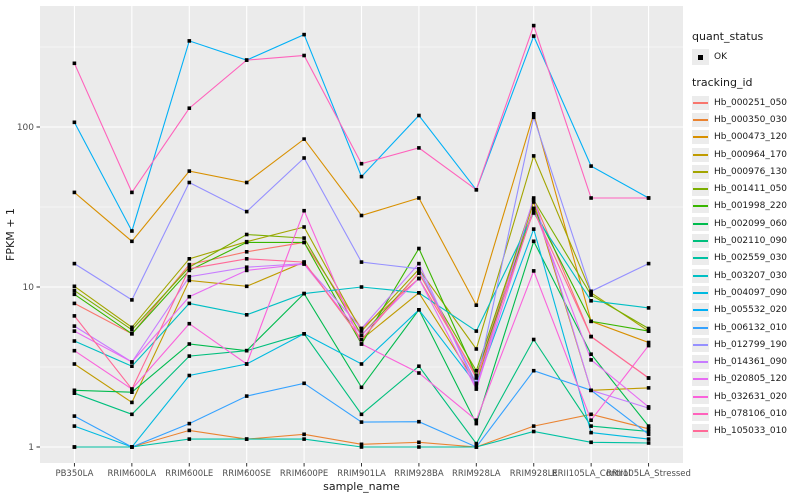  What do you see at coordinates (745, 102) in the screenshot?
I see `legend-item-Hb_000251_050: Hb_000251_050` at bounding box center [745, 102].